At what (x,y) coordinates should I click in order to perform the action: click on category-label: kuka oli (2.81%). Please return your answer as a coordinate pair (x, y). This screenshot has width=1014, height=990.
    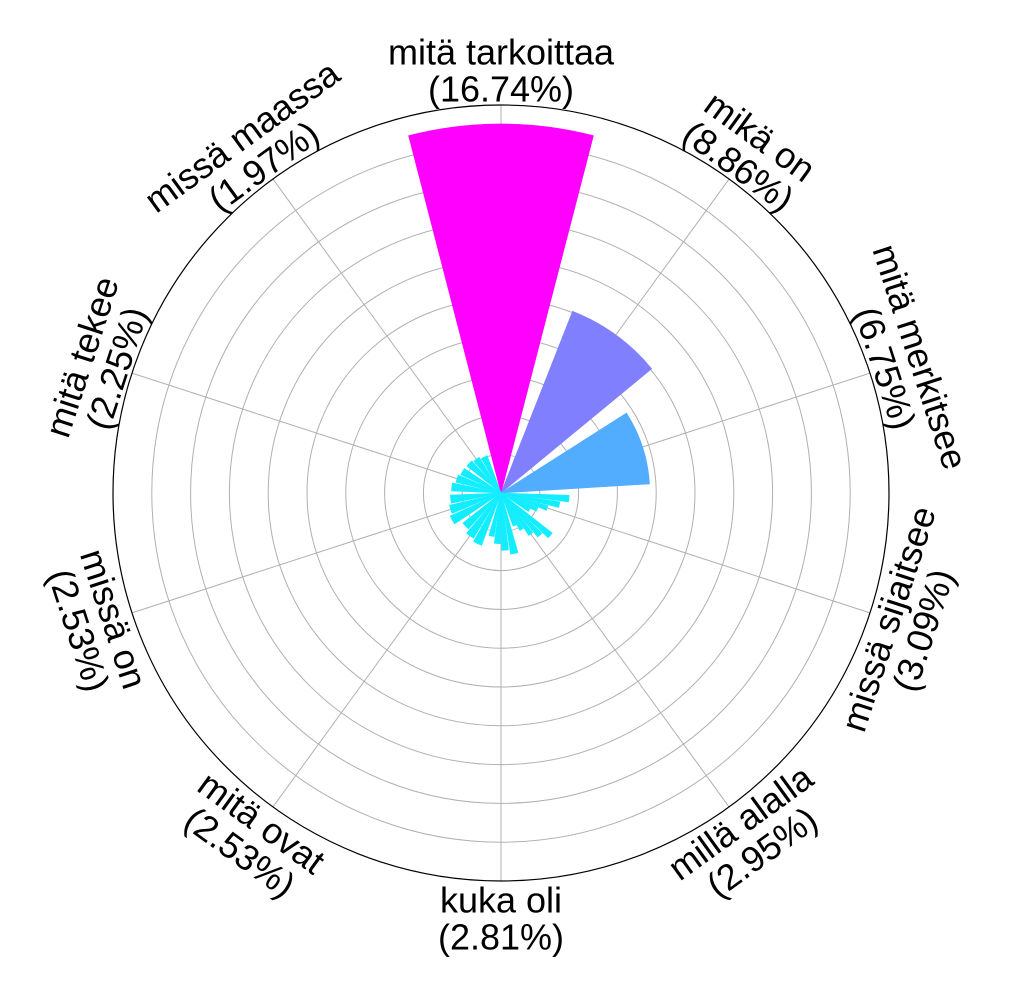
    Looking at the image, I should click on (501, 919).